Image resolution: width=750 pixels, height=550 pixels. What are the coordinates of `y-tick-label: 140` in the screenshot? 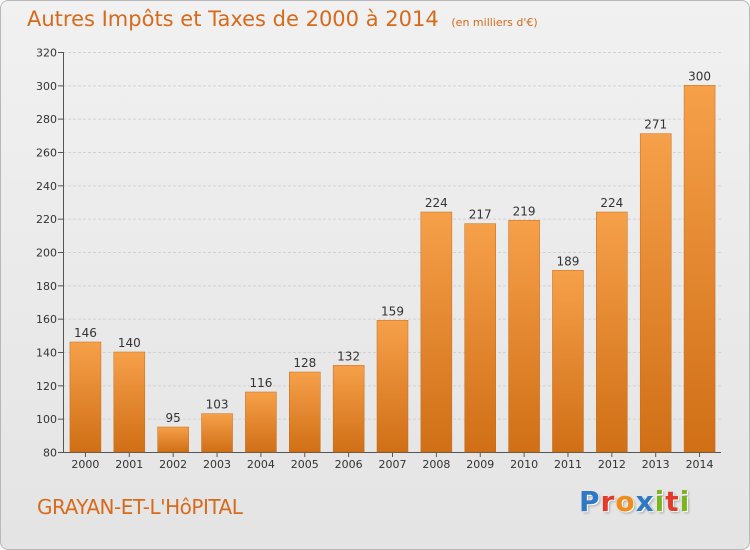 It's located at (46, 353).